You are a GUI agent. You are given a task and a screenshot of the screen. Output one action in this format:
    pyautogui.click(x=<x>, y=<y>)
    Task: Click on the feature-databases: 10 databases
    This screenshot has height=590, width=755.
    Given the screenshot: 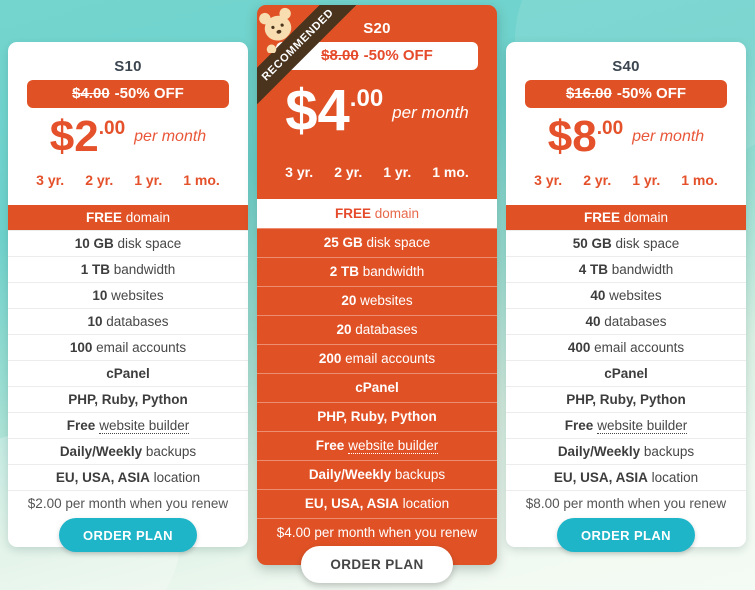 What is the action you would take?
    pyautogui.click(x=128, y=321)
    